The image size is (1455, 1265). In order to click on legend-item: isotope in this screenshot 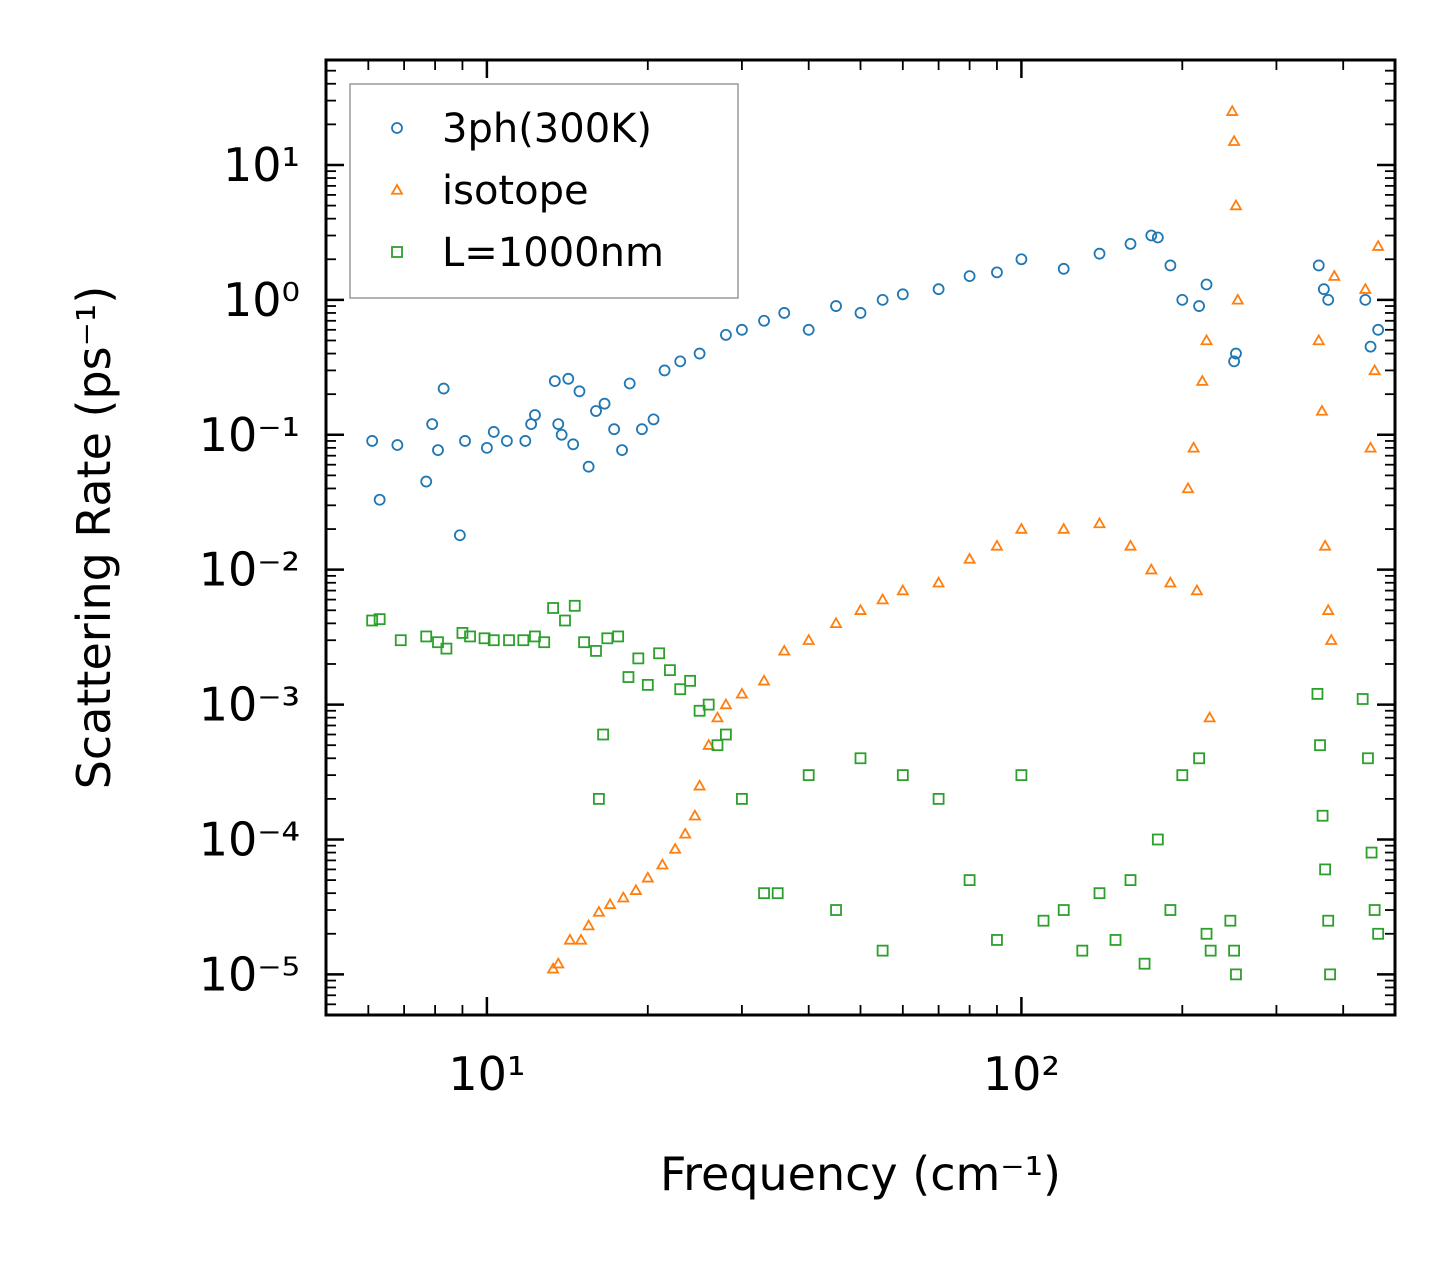, I will do `click(489, 191)`.